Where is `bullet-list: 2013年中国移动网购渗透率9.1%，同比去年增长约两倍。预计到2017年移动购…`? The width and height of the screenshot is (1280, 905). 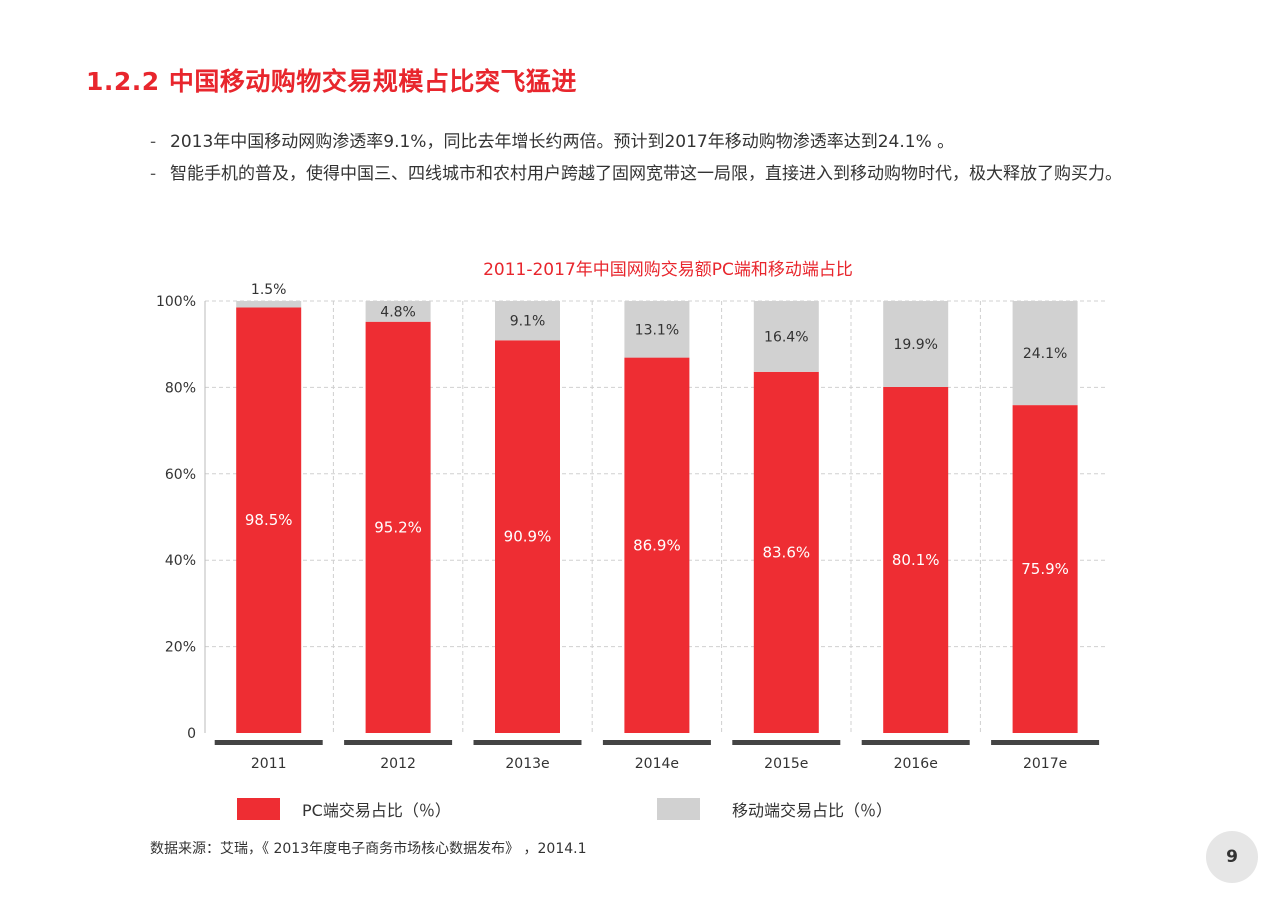 bullet-list: 2013年中国移动网购渗透率9.1%，同比去年增长约两倍。预计到2017年移动购… is located at coordinates (672, 158).